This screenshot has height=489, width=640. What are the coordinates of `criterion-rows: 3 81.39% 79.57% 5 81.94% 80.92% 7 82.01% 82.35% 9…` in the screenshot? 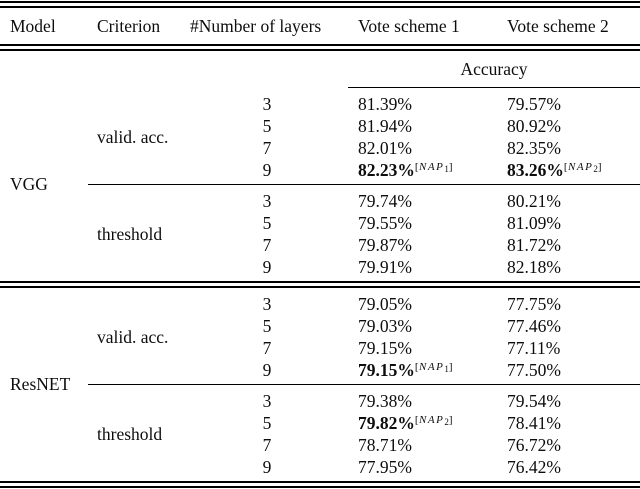 It's located at (413, 137).